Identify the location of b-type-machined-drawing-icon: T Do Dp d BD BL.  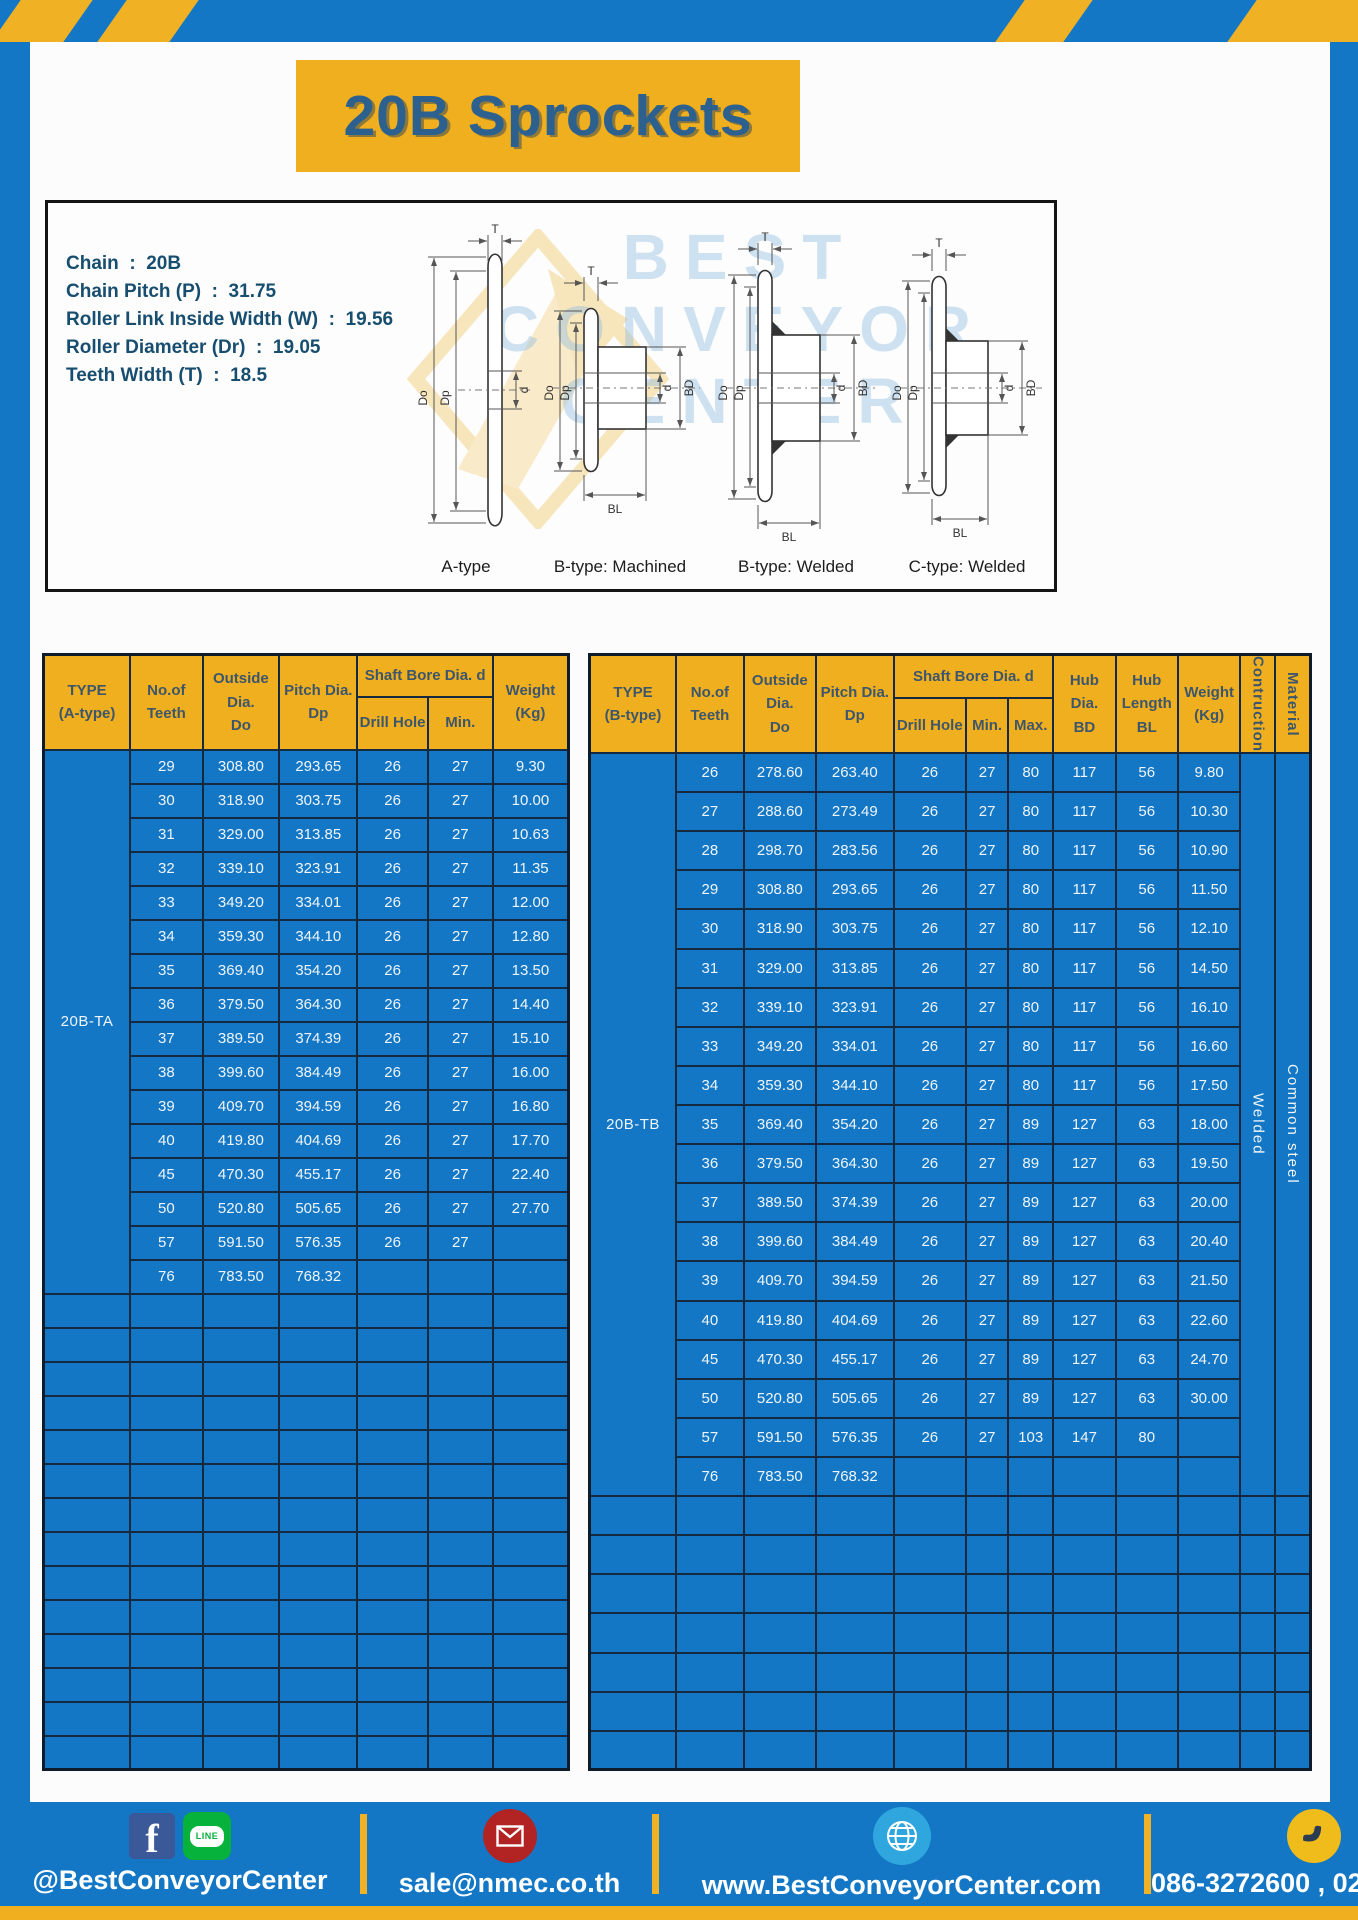
(621, 390).